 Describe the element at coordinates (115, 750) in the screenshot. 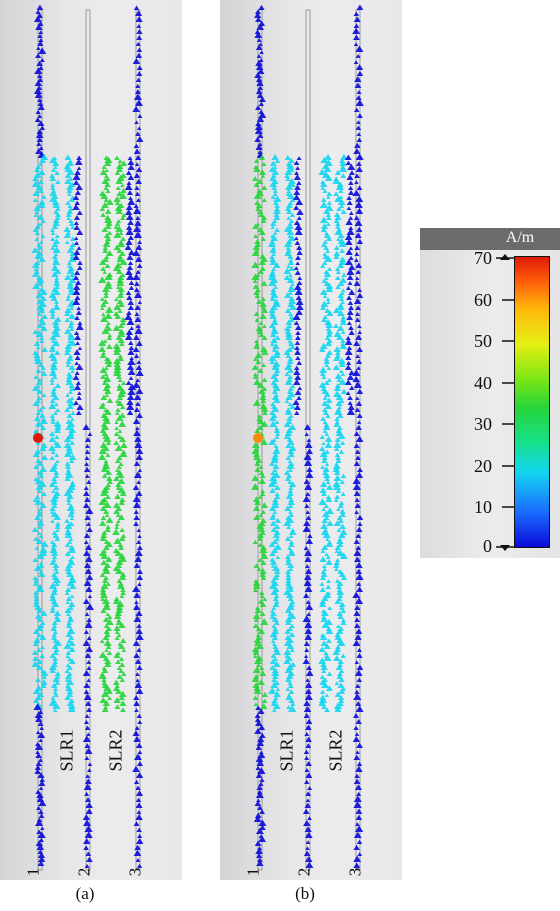

I see `resonator-label-a-2: SLR2` at that location.